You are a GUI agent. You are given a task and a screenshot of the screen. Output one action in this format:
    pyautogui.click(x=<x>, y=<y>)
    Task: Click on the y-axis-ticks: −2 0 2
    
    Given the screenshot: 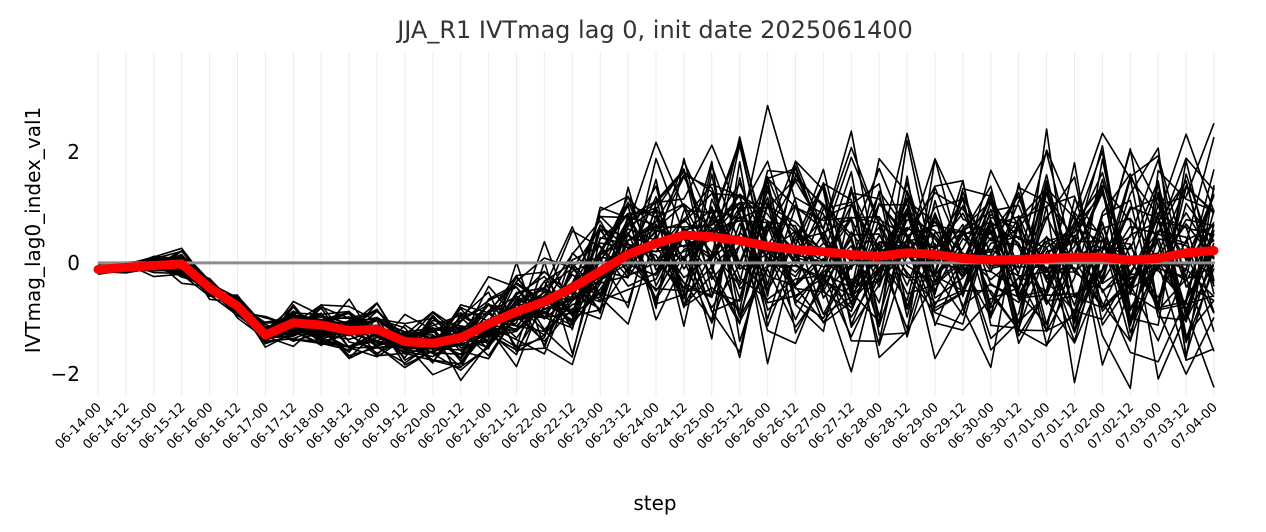 What is the action you would take?
    pyautogui.click(x=65, y=263)
    